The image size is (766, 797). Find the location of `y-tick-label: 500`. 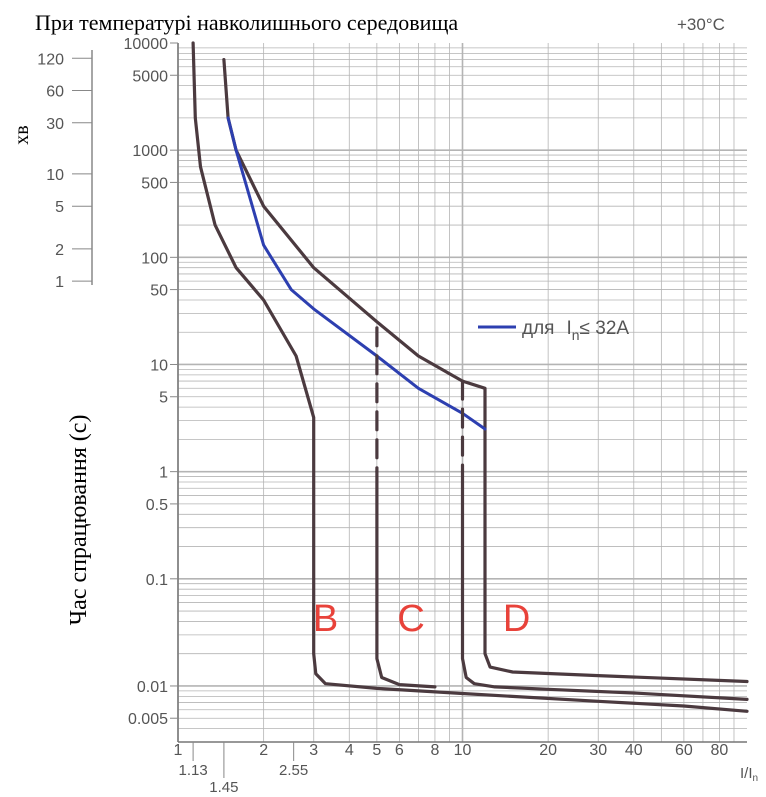

y-tick-label: 500 is located at coordinates (154, 183).